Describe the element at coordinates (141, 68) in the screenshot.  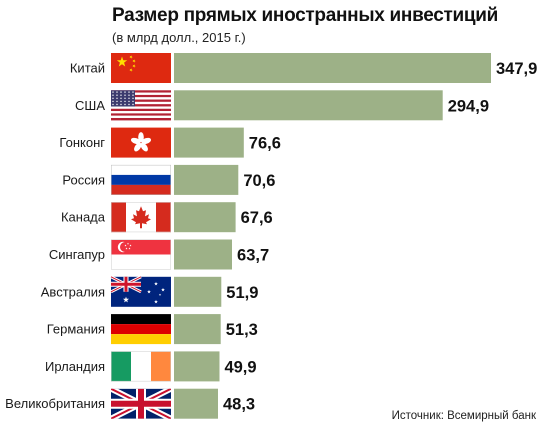
I see `china-flag-icon` at that location.